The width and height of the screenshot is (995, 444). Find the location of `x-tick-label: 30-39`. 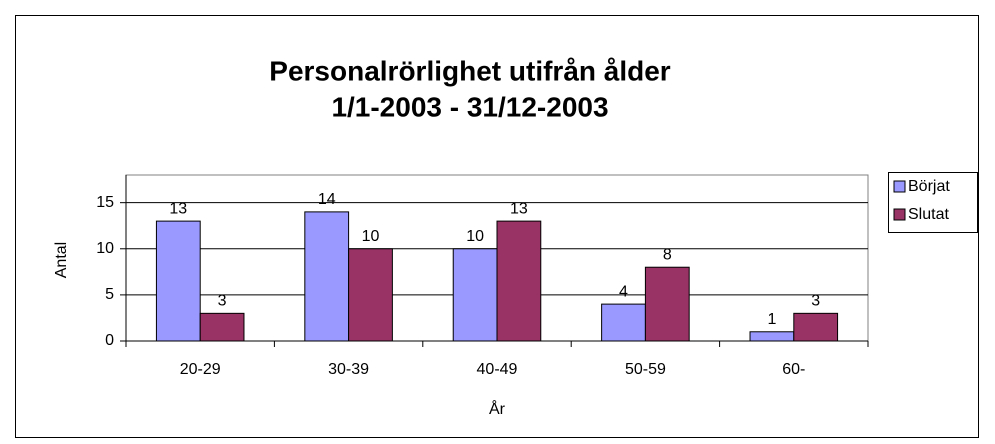

x-tick-label: 30-39 is located at coordinates (348, 369).